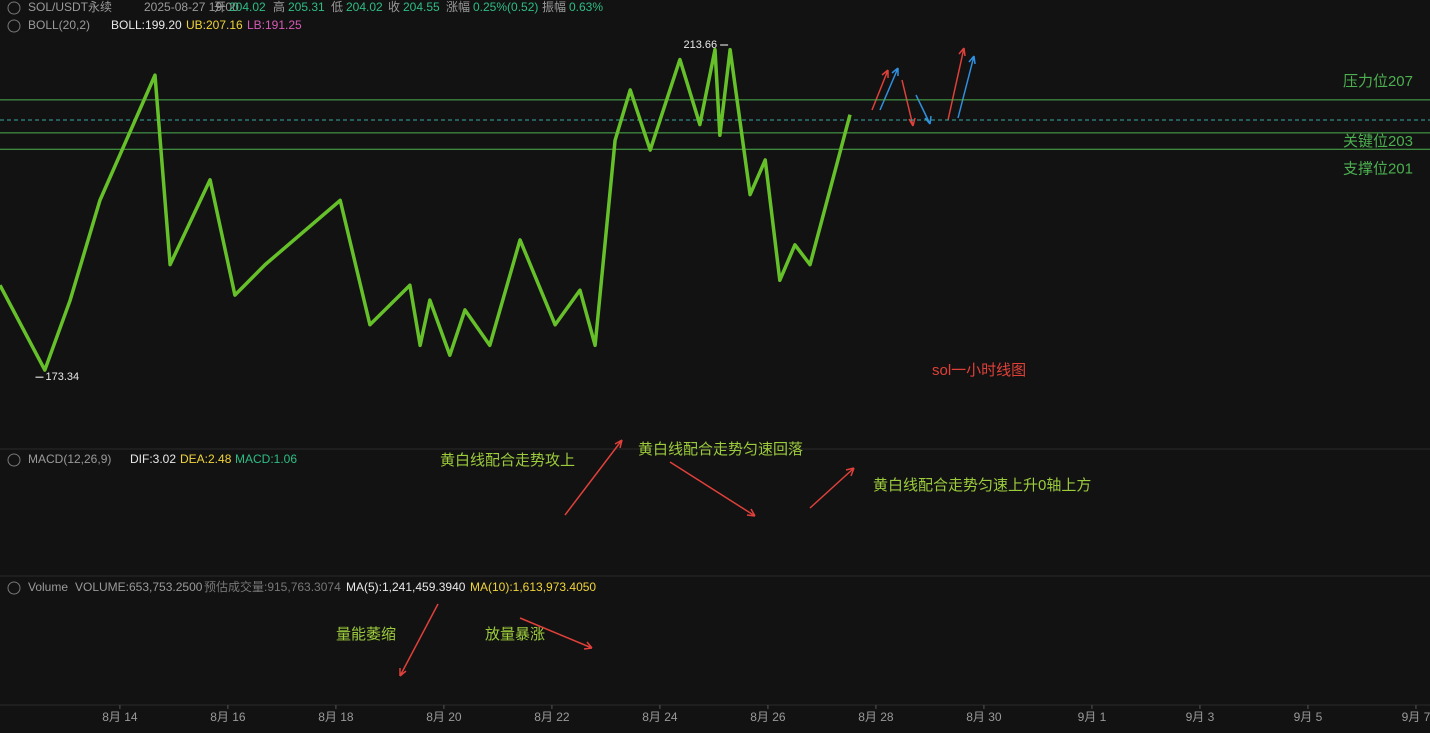 This screenshot has width=1430, height=733. I want to click on indicator-name: Volume, so click(48, 587).